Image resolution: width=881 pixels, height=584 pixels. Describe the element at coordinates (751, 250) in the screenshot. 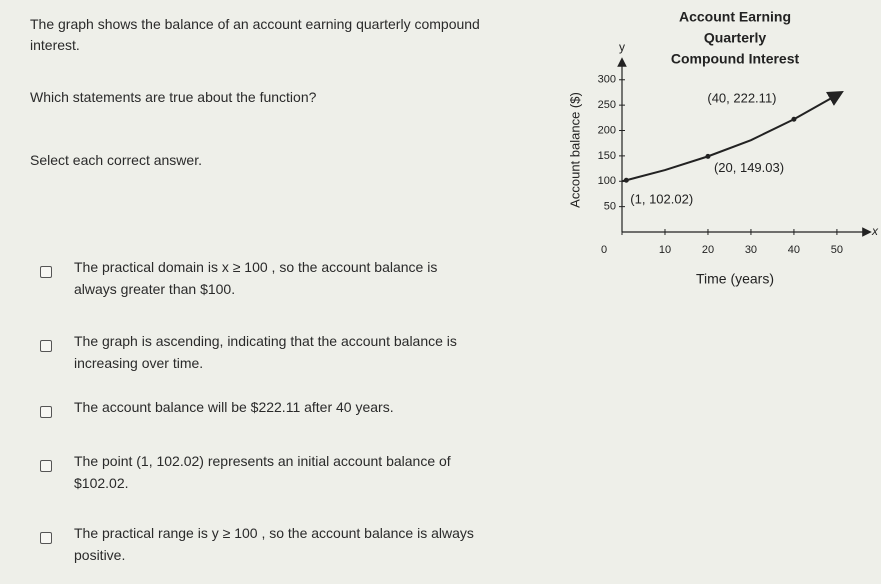

I see `x-tick-label: 30` at that location.